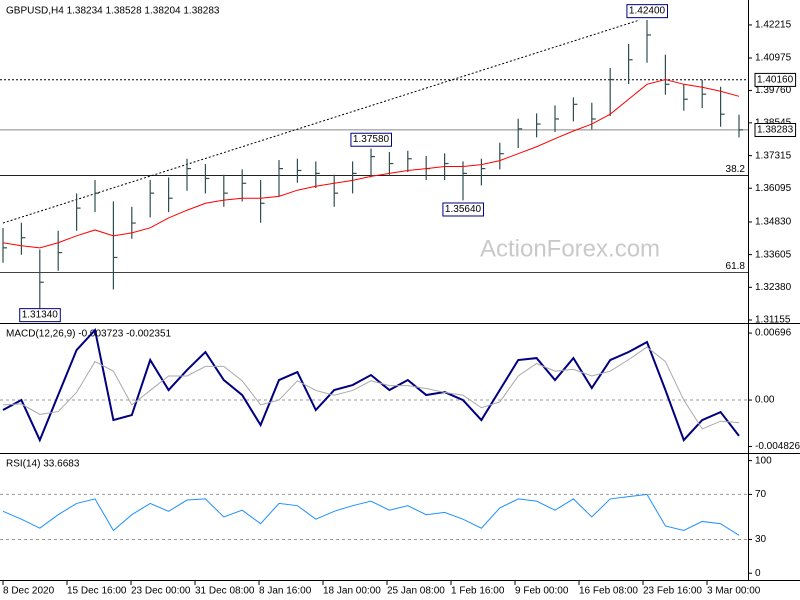 The width and height of the screenshot is (800, 600). What do you see at coordinates (570, 248) in the screenshot?
I see `watermark: ActionForex.com` at bounding box center [570, 248].